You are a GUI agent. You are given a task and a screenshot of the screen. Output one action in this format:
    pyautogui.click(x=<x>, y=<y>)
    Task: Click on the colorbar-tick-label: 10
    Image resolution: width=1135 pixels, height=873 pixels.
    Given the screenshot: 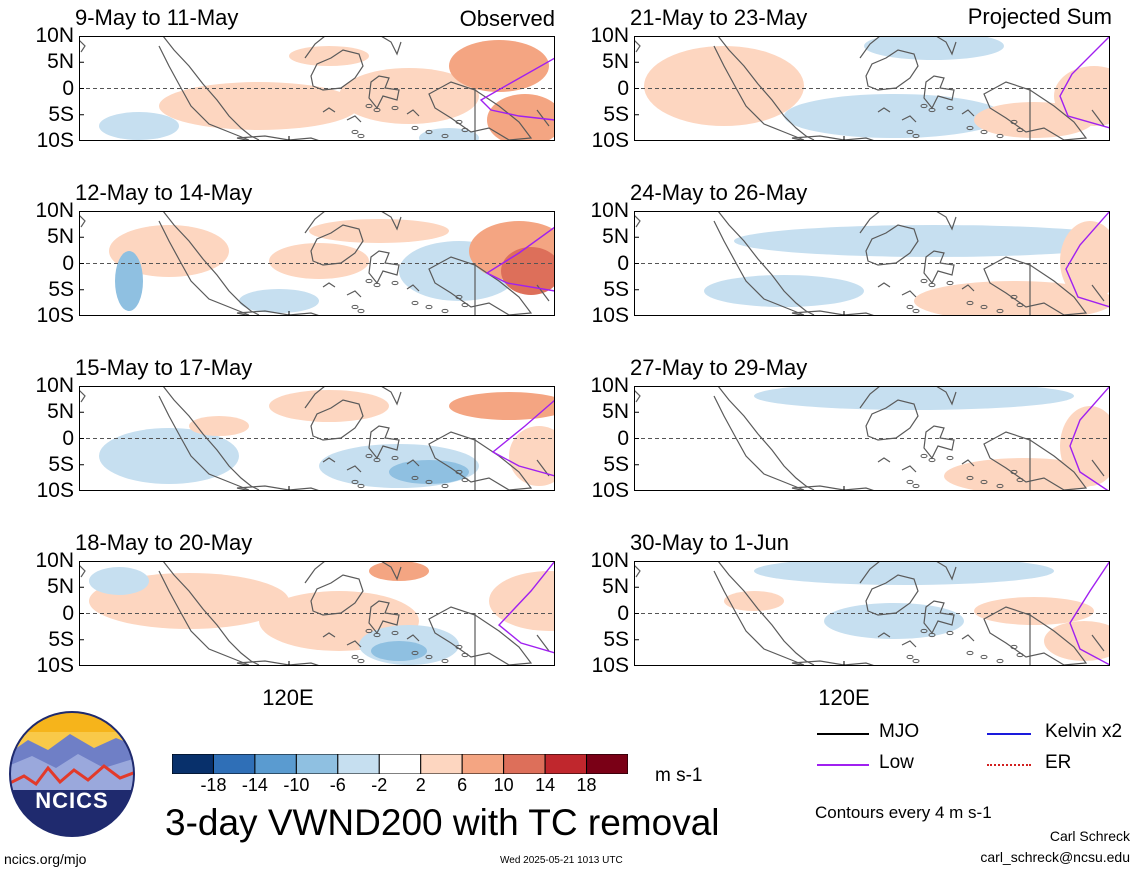 What is the action you would take?
    pyautogui.click(x=503, y=785)
    